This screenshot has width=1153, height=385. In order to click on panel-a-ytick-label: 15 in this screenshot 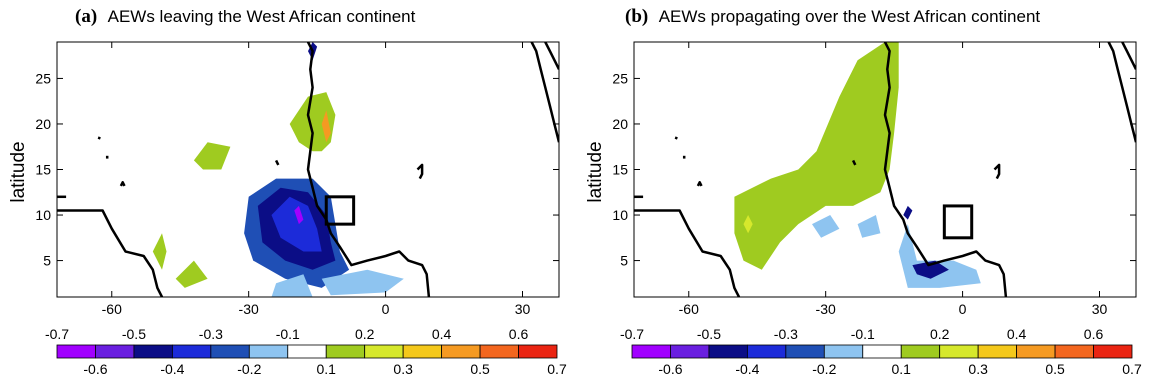, I will do `click(43, 170)`.